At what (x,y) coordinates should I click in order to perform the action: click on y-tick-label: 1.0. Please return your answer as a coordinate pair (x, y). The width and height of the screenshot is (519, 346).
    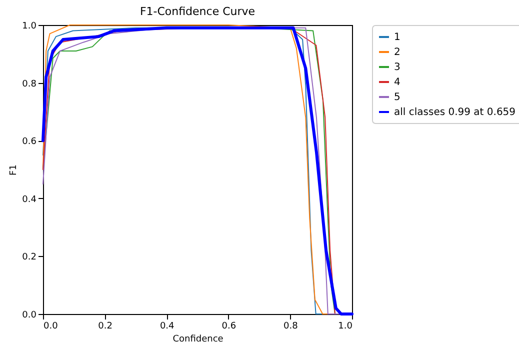
    Looking at the image, I should click on (29, 27).